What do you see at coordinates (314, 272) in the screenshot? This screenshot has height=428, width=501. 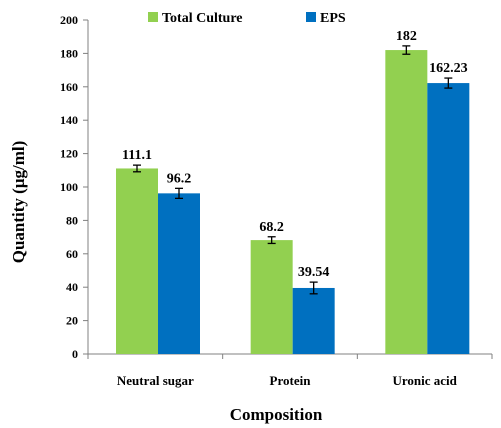 I see `data-label: 39.54` at bounding box center [314, 272].